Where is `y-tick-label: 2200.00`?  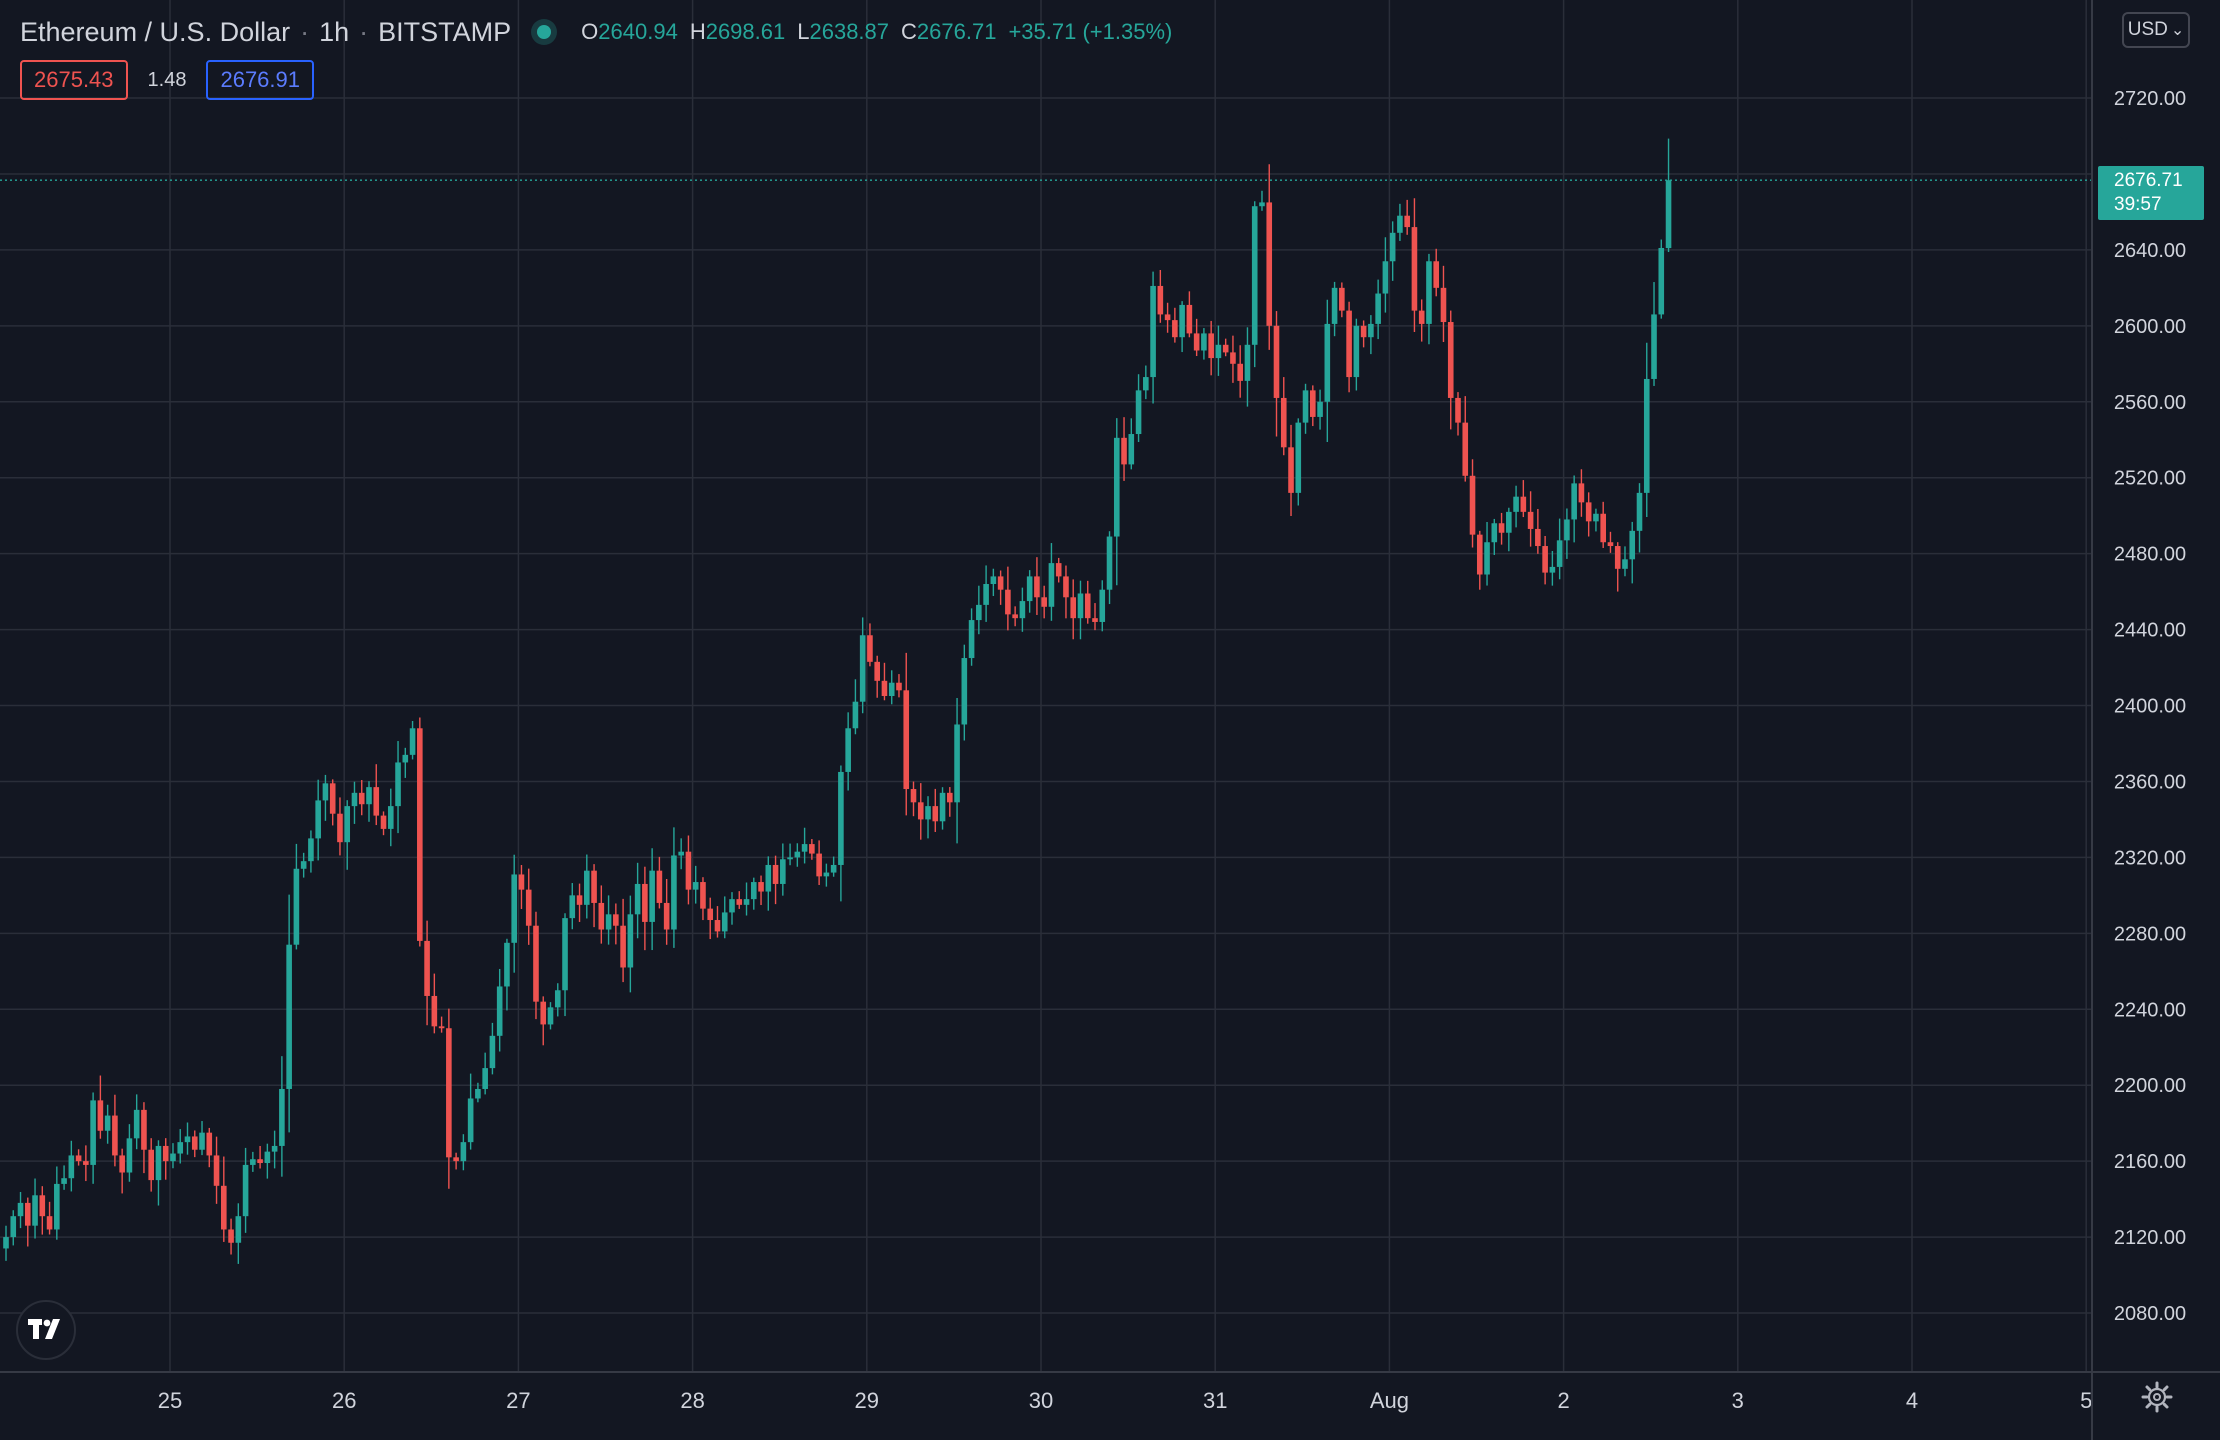 y-tick-label: 2200.00 is located at coordinates (2150, 1086).